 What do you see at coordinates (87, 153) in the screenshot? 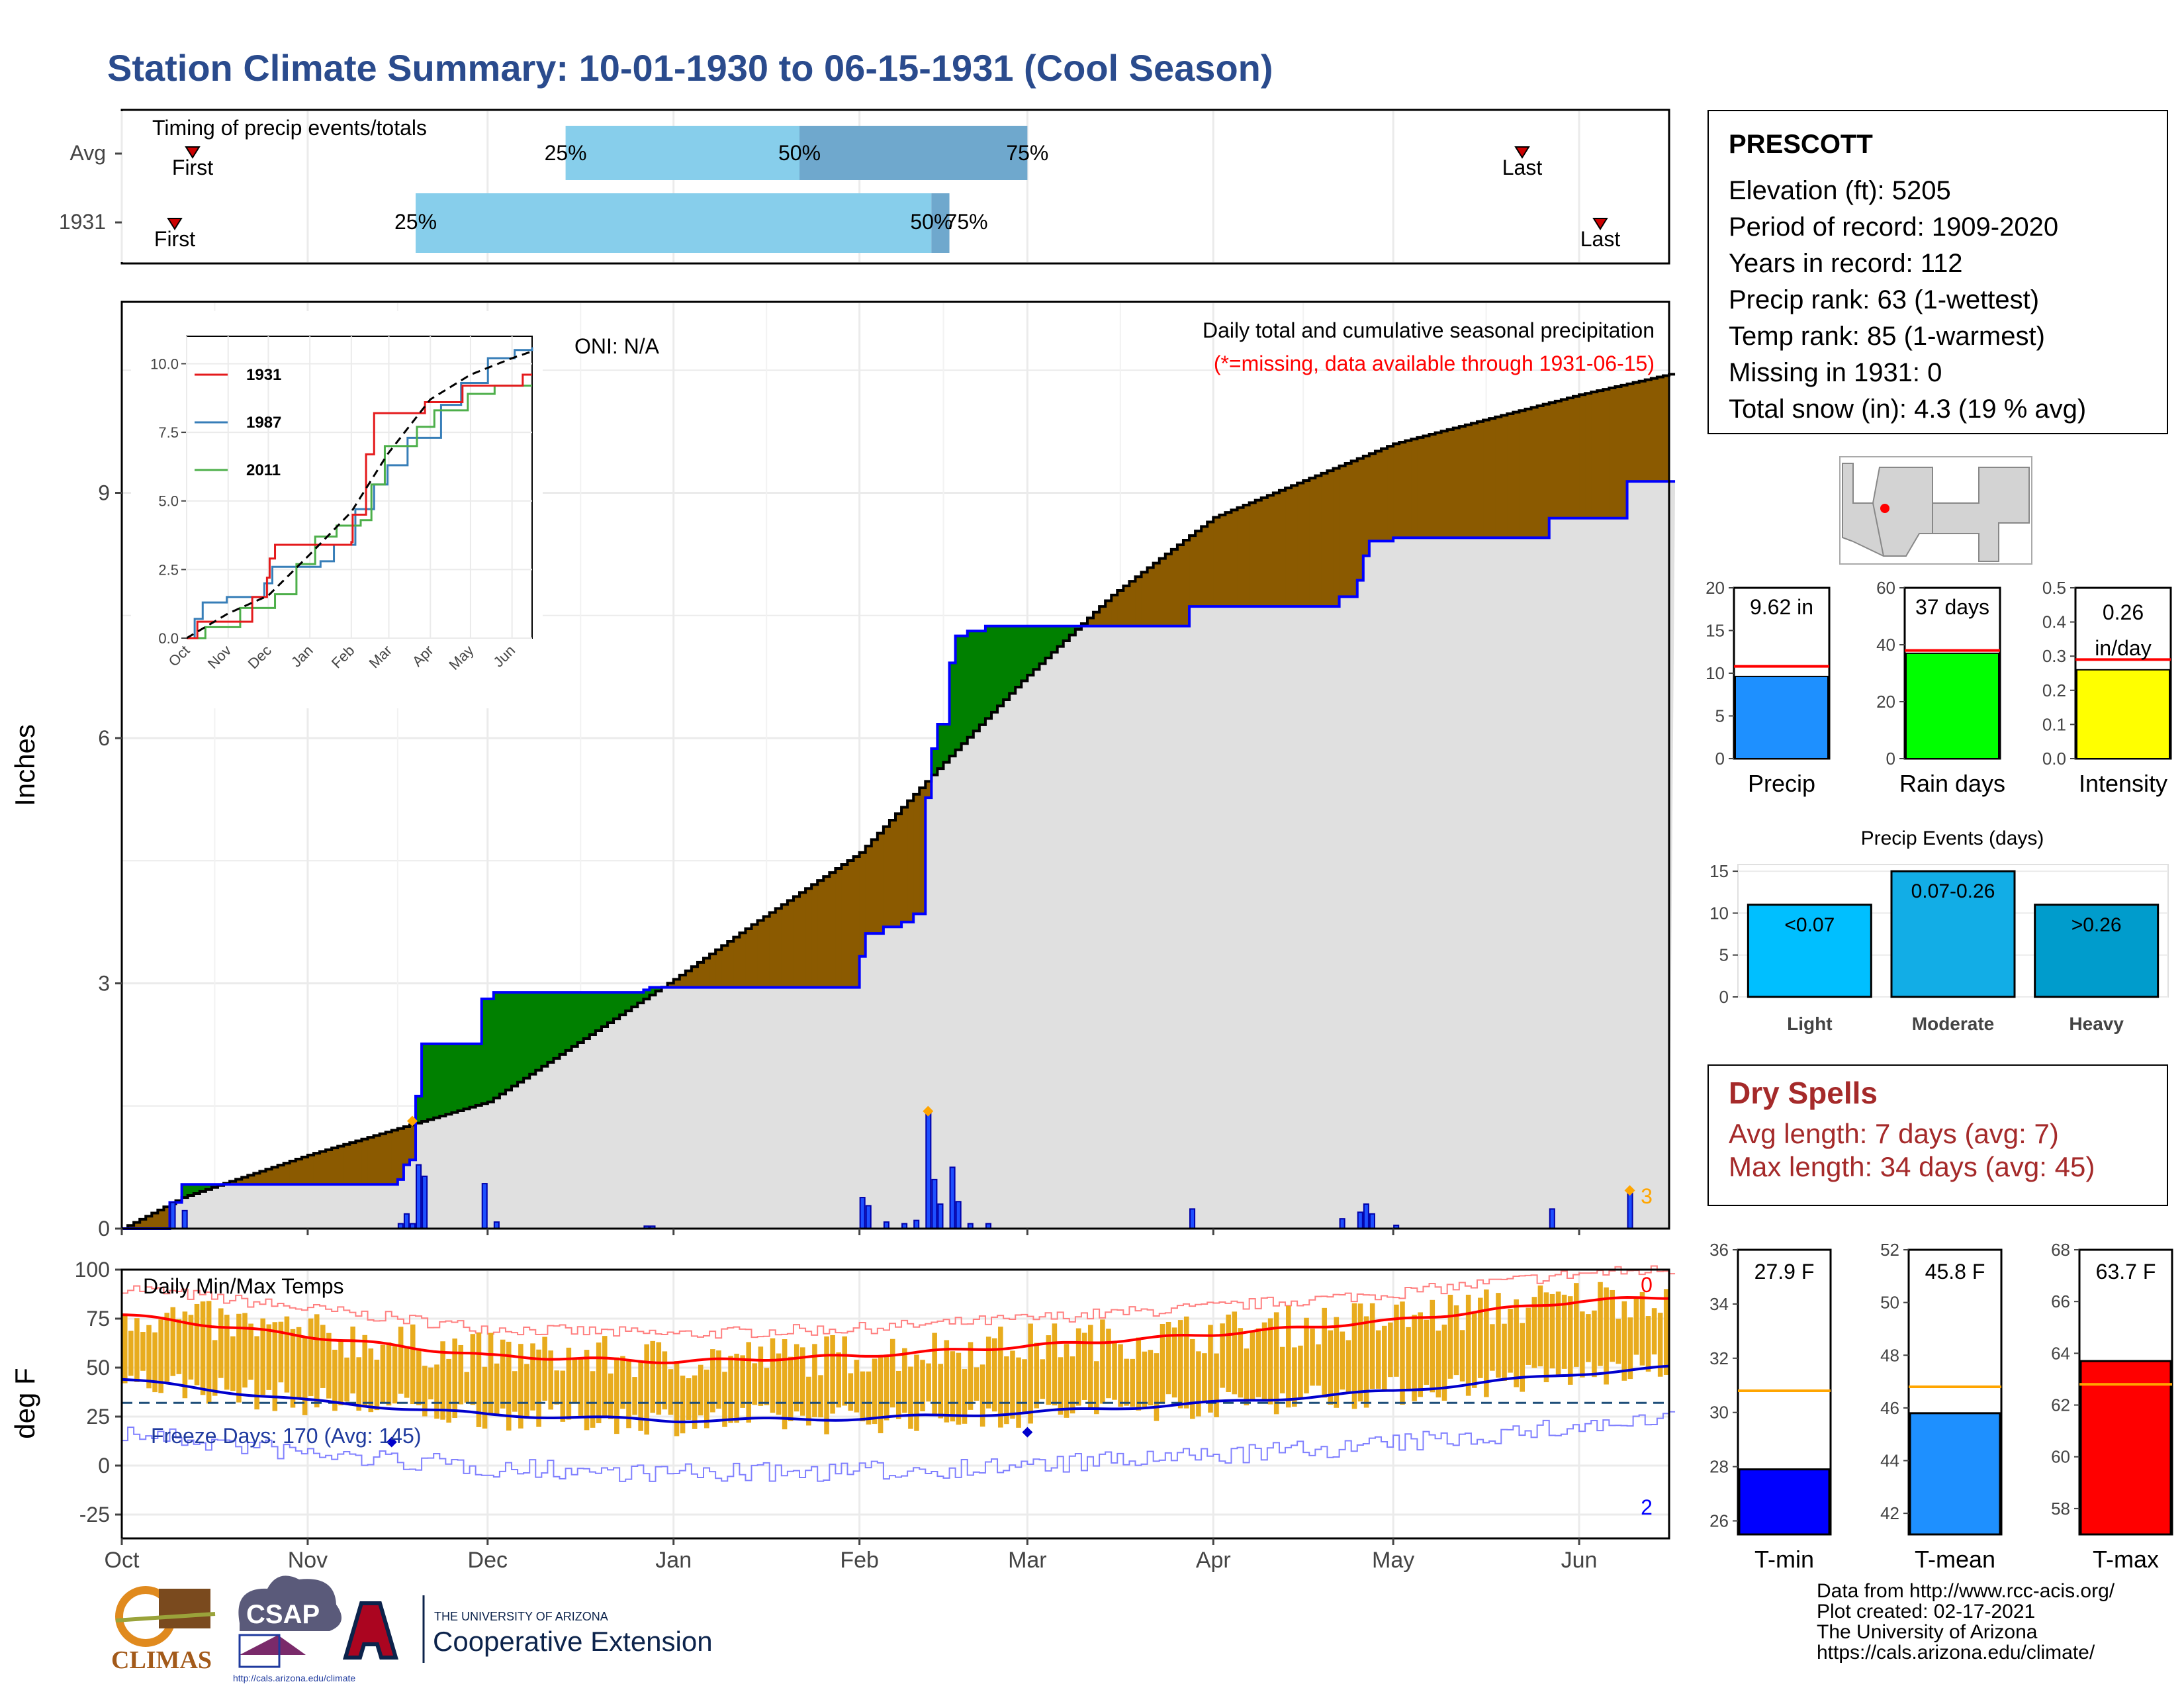
I see `timing-row-avg: Avg` at bounding box center [87, 153].